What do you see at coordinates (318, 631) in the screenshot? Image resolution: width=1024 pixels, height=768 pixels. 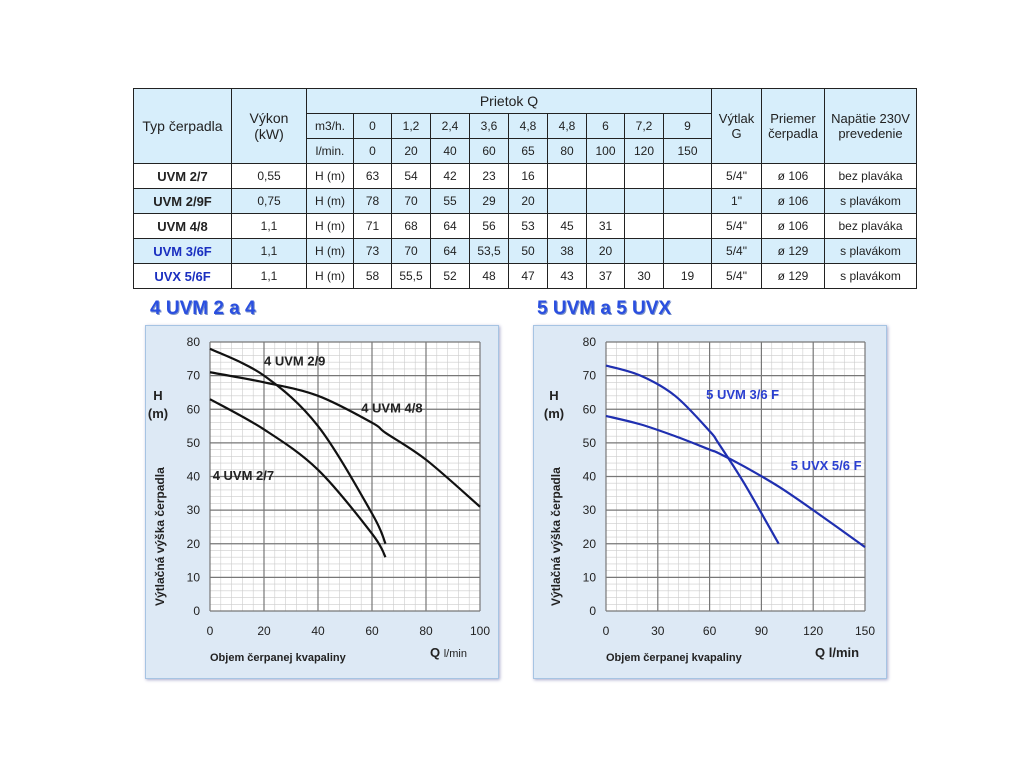 I see `x-tick-label: 40` at bounding box center [318, 631].